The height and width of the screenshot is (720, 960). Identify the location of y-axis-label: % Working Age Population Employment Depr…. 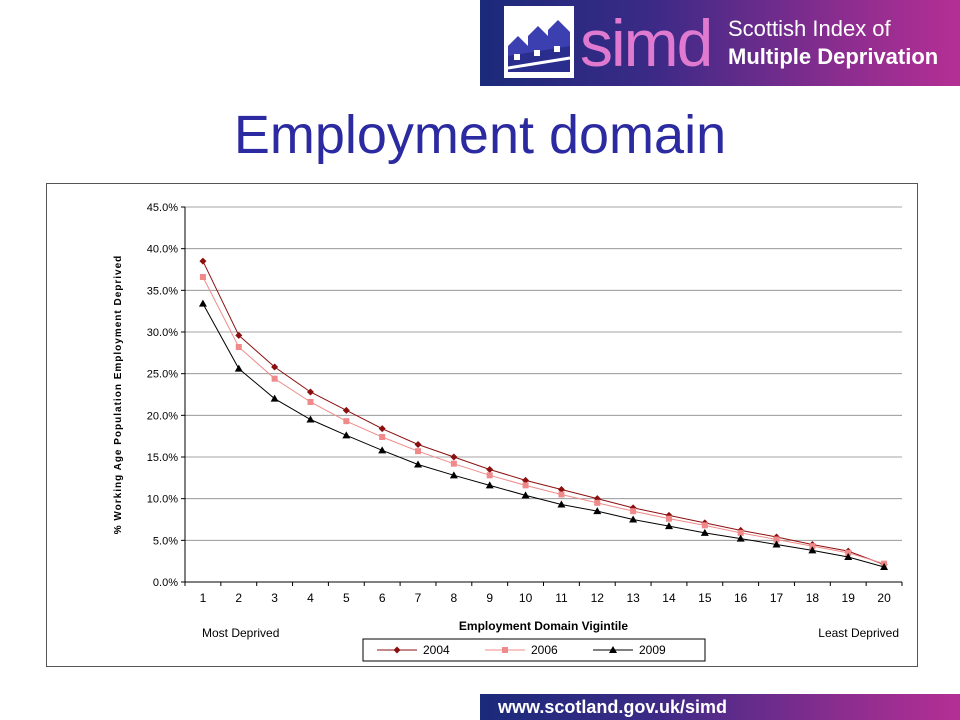
(118, 395).